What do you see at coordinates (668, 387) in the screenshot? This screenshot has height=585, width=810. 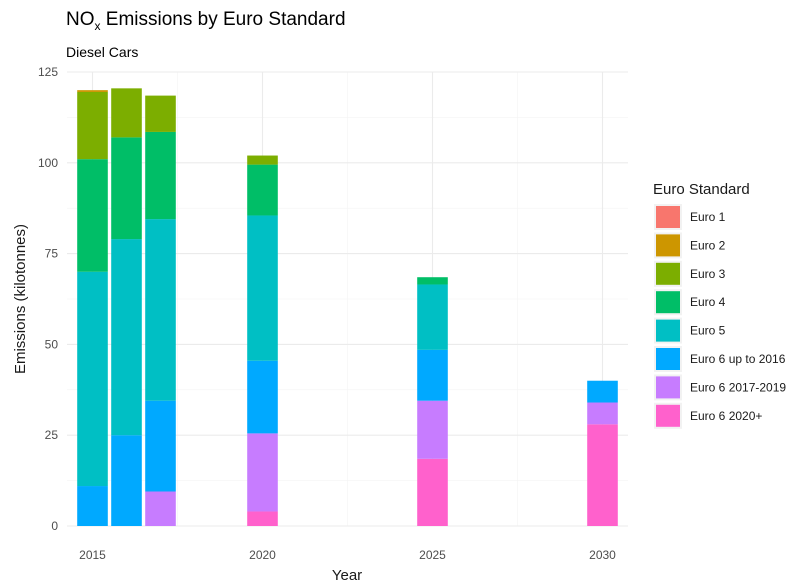 I see `legend-swatch-euro-6-2017-2019` at bounding box center [668, 387].